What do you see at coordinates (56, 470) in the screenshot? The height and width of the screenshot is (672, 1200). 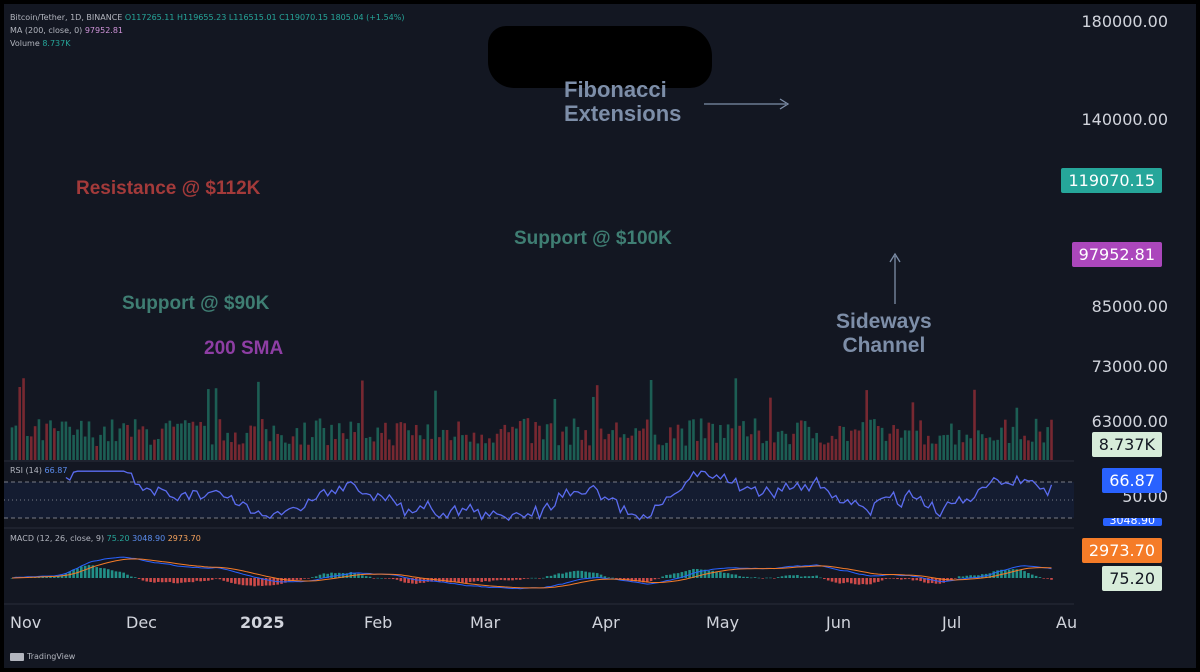 I see `rsi-value: 66.87` at bounding box center [56, 470].